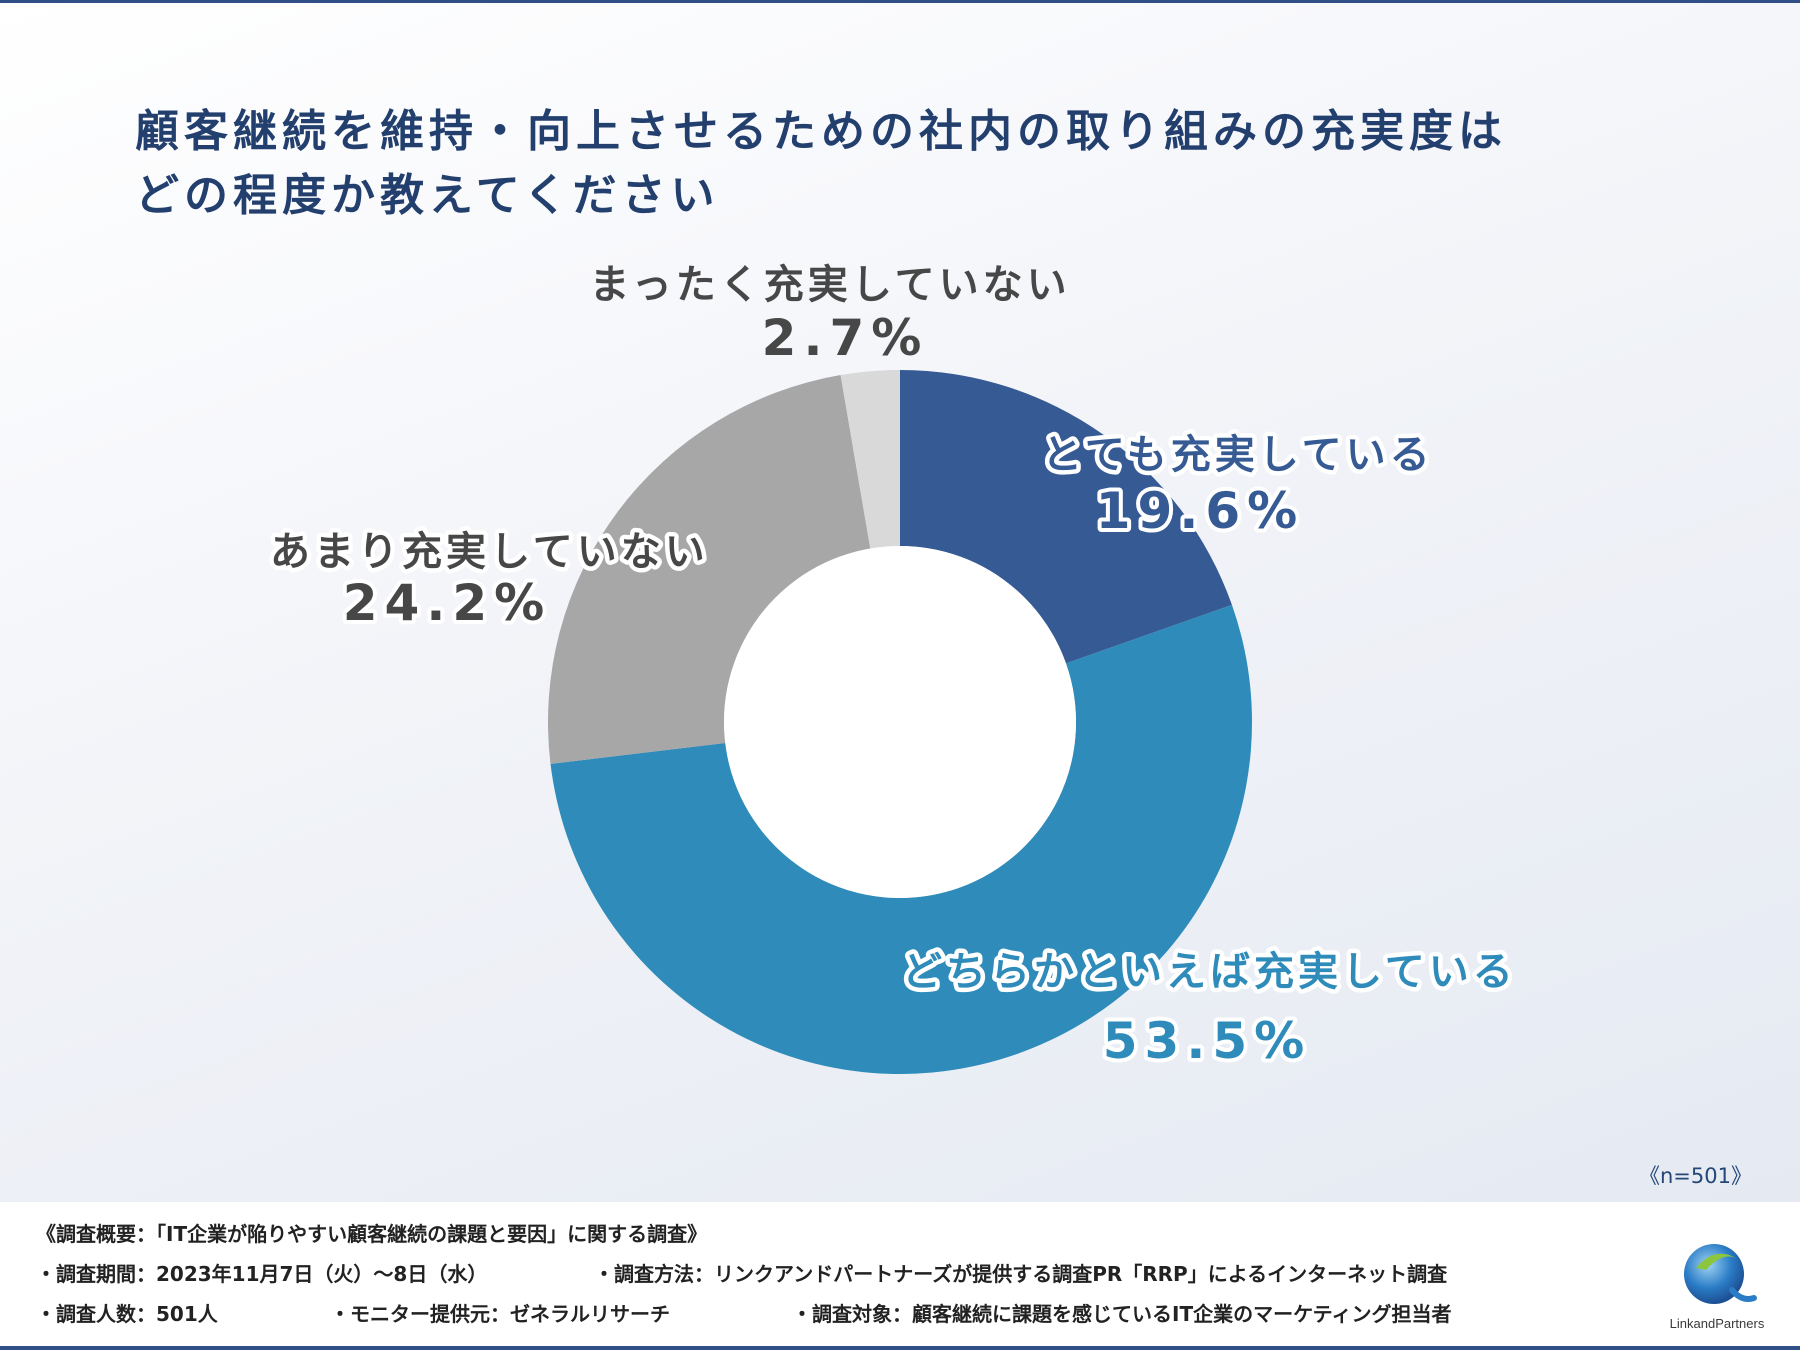  I want to click on value-somewhat-fulfilling: 53.5%, so click(1207, 1041).